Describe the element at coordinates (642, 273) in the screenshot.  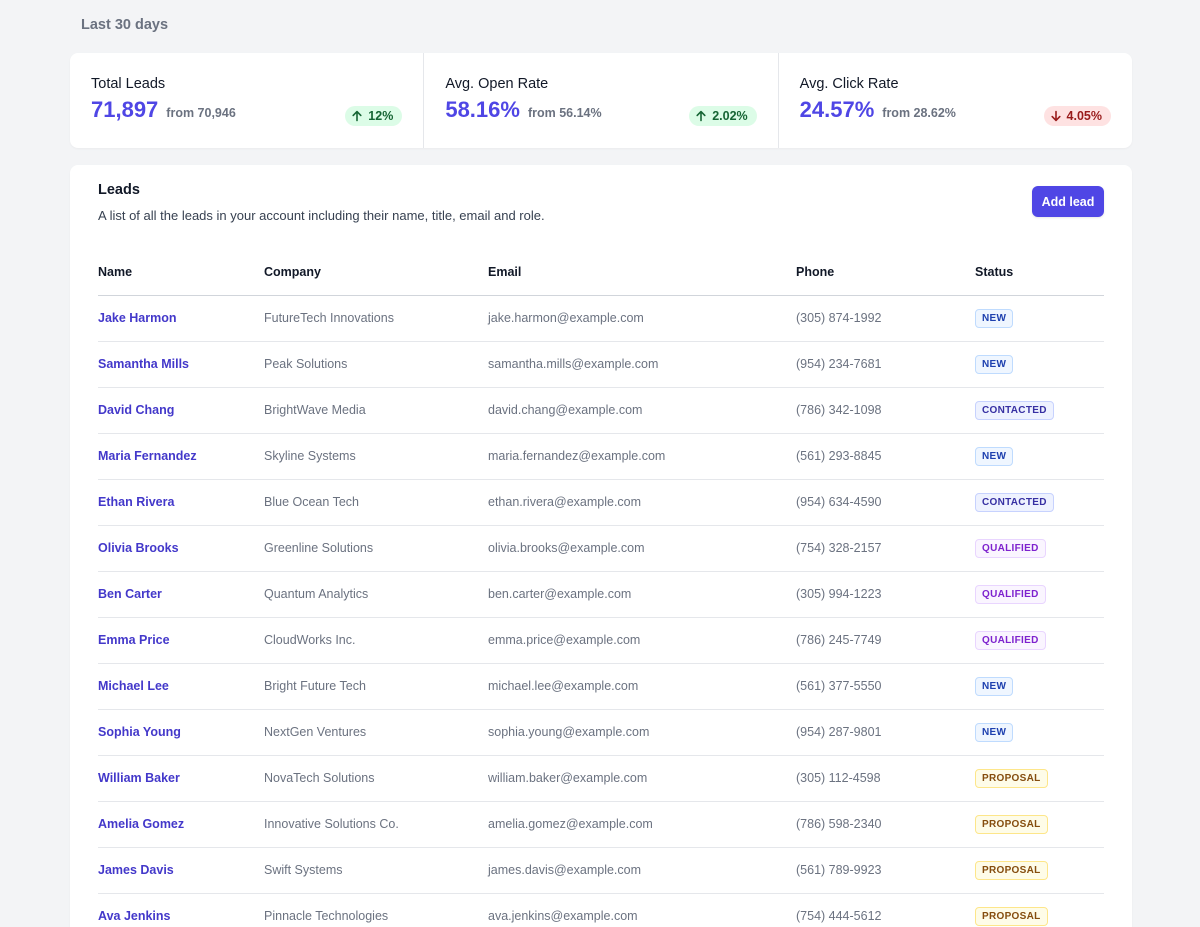
I see `column-header-email: Email` at that location.